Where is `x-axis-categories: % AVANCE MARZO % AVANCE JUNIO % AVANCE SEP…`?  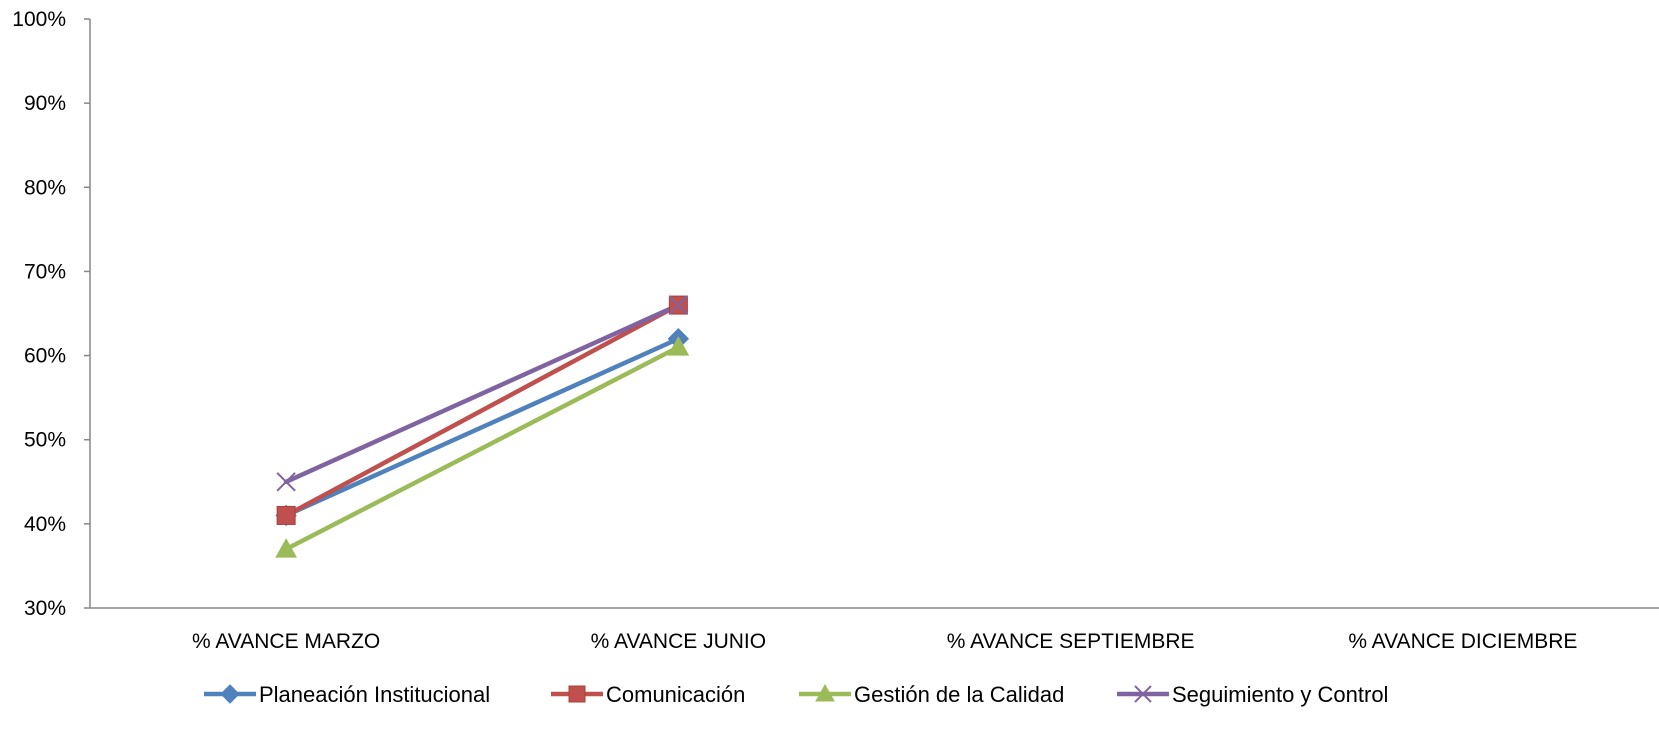 x-axis-categories: % AVANCE MARZO % AVANCE JUNIO % AVANCE SEP… is located at coordinates (884, 641).